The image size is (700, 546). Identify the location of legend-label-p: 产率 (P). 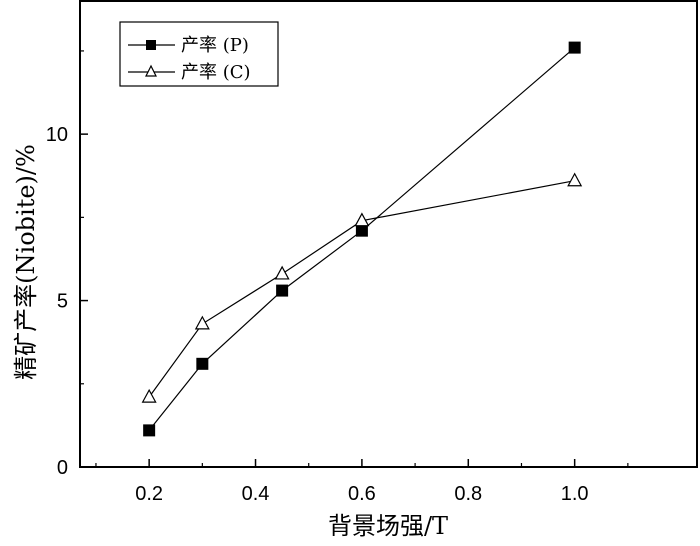
(215, 45).